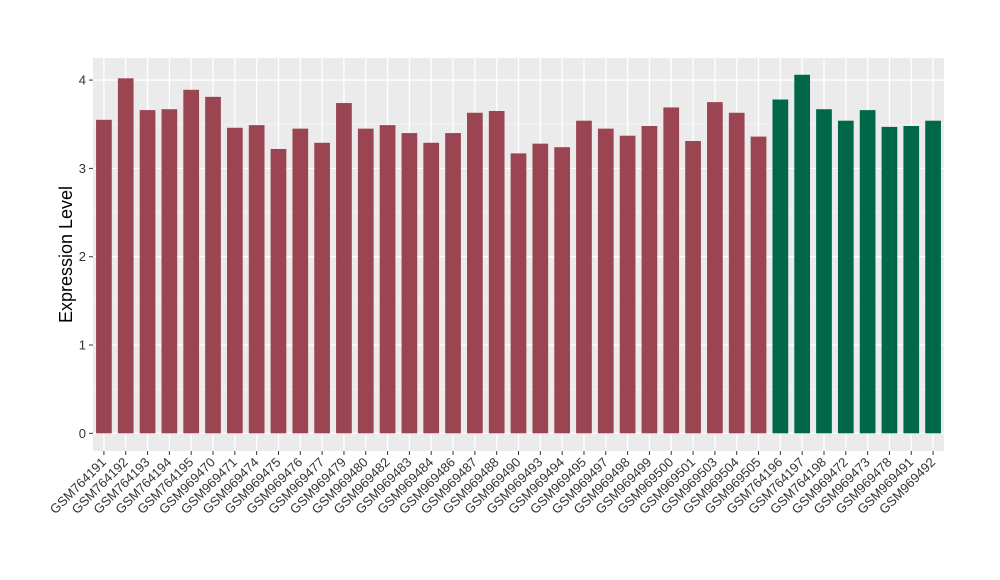 The height and width of the screenshot is (580, 1000). I want to click on y-axis: 0 1 2 3 4, so click(86, 257).